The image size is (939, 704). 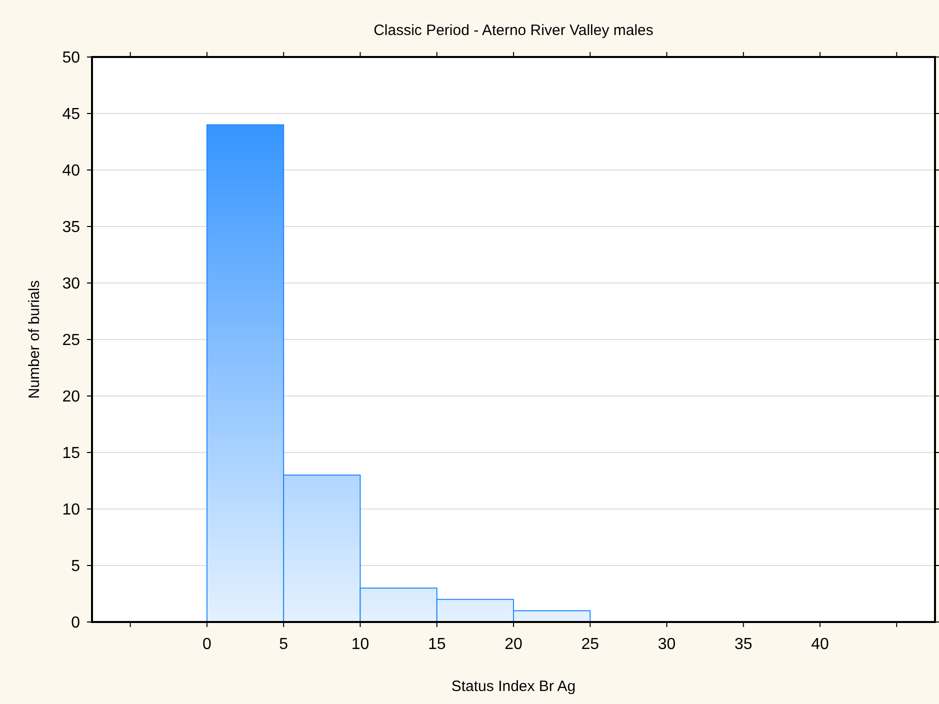 I want to click on y-tick-label: 0, so click(x=75, y=623).